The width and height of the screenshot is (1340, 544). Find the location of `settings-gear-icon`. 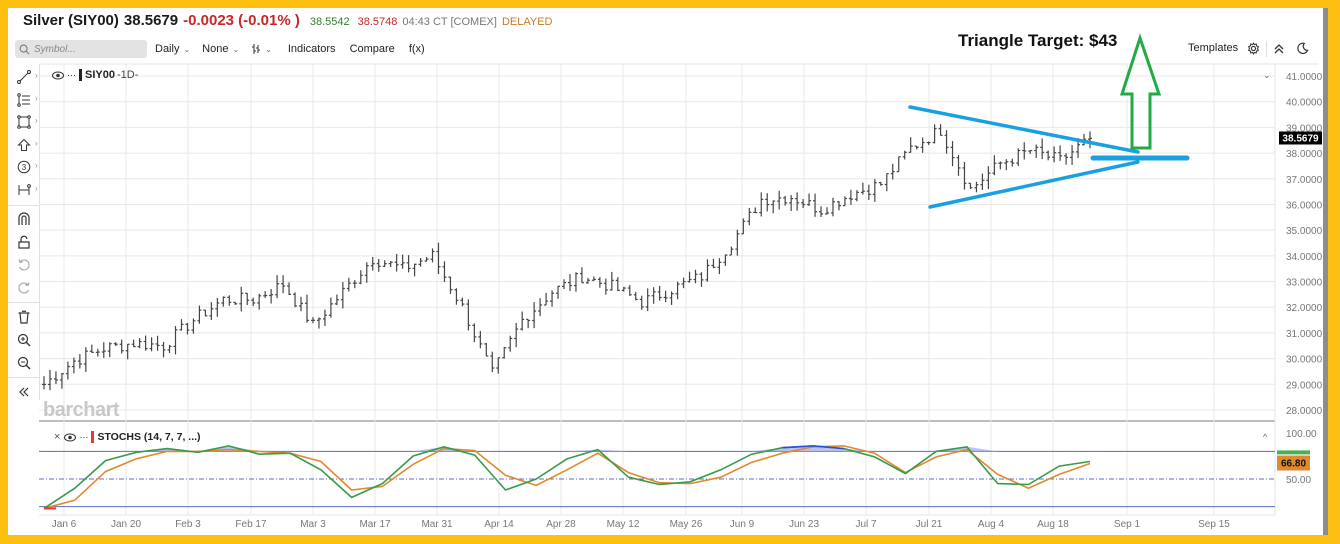

settings-gear-icon is located at coordinates (1253, 48).